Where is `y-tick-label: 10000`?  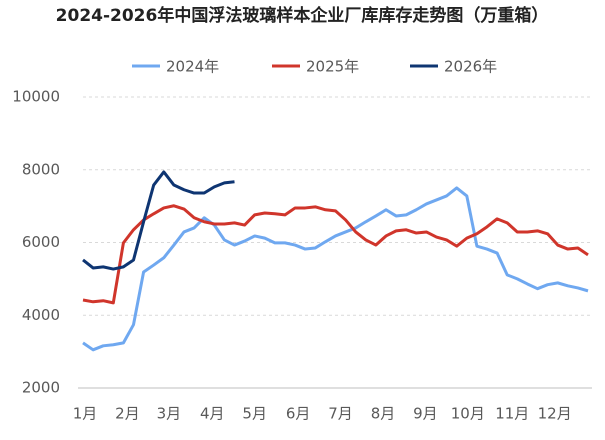 y-tick-label: 10000 is located at coordinates (36, 97).